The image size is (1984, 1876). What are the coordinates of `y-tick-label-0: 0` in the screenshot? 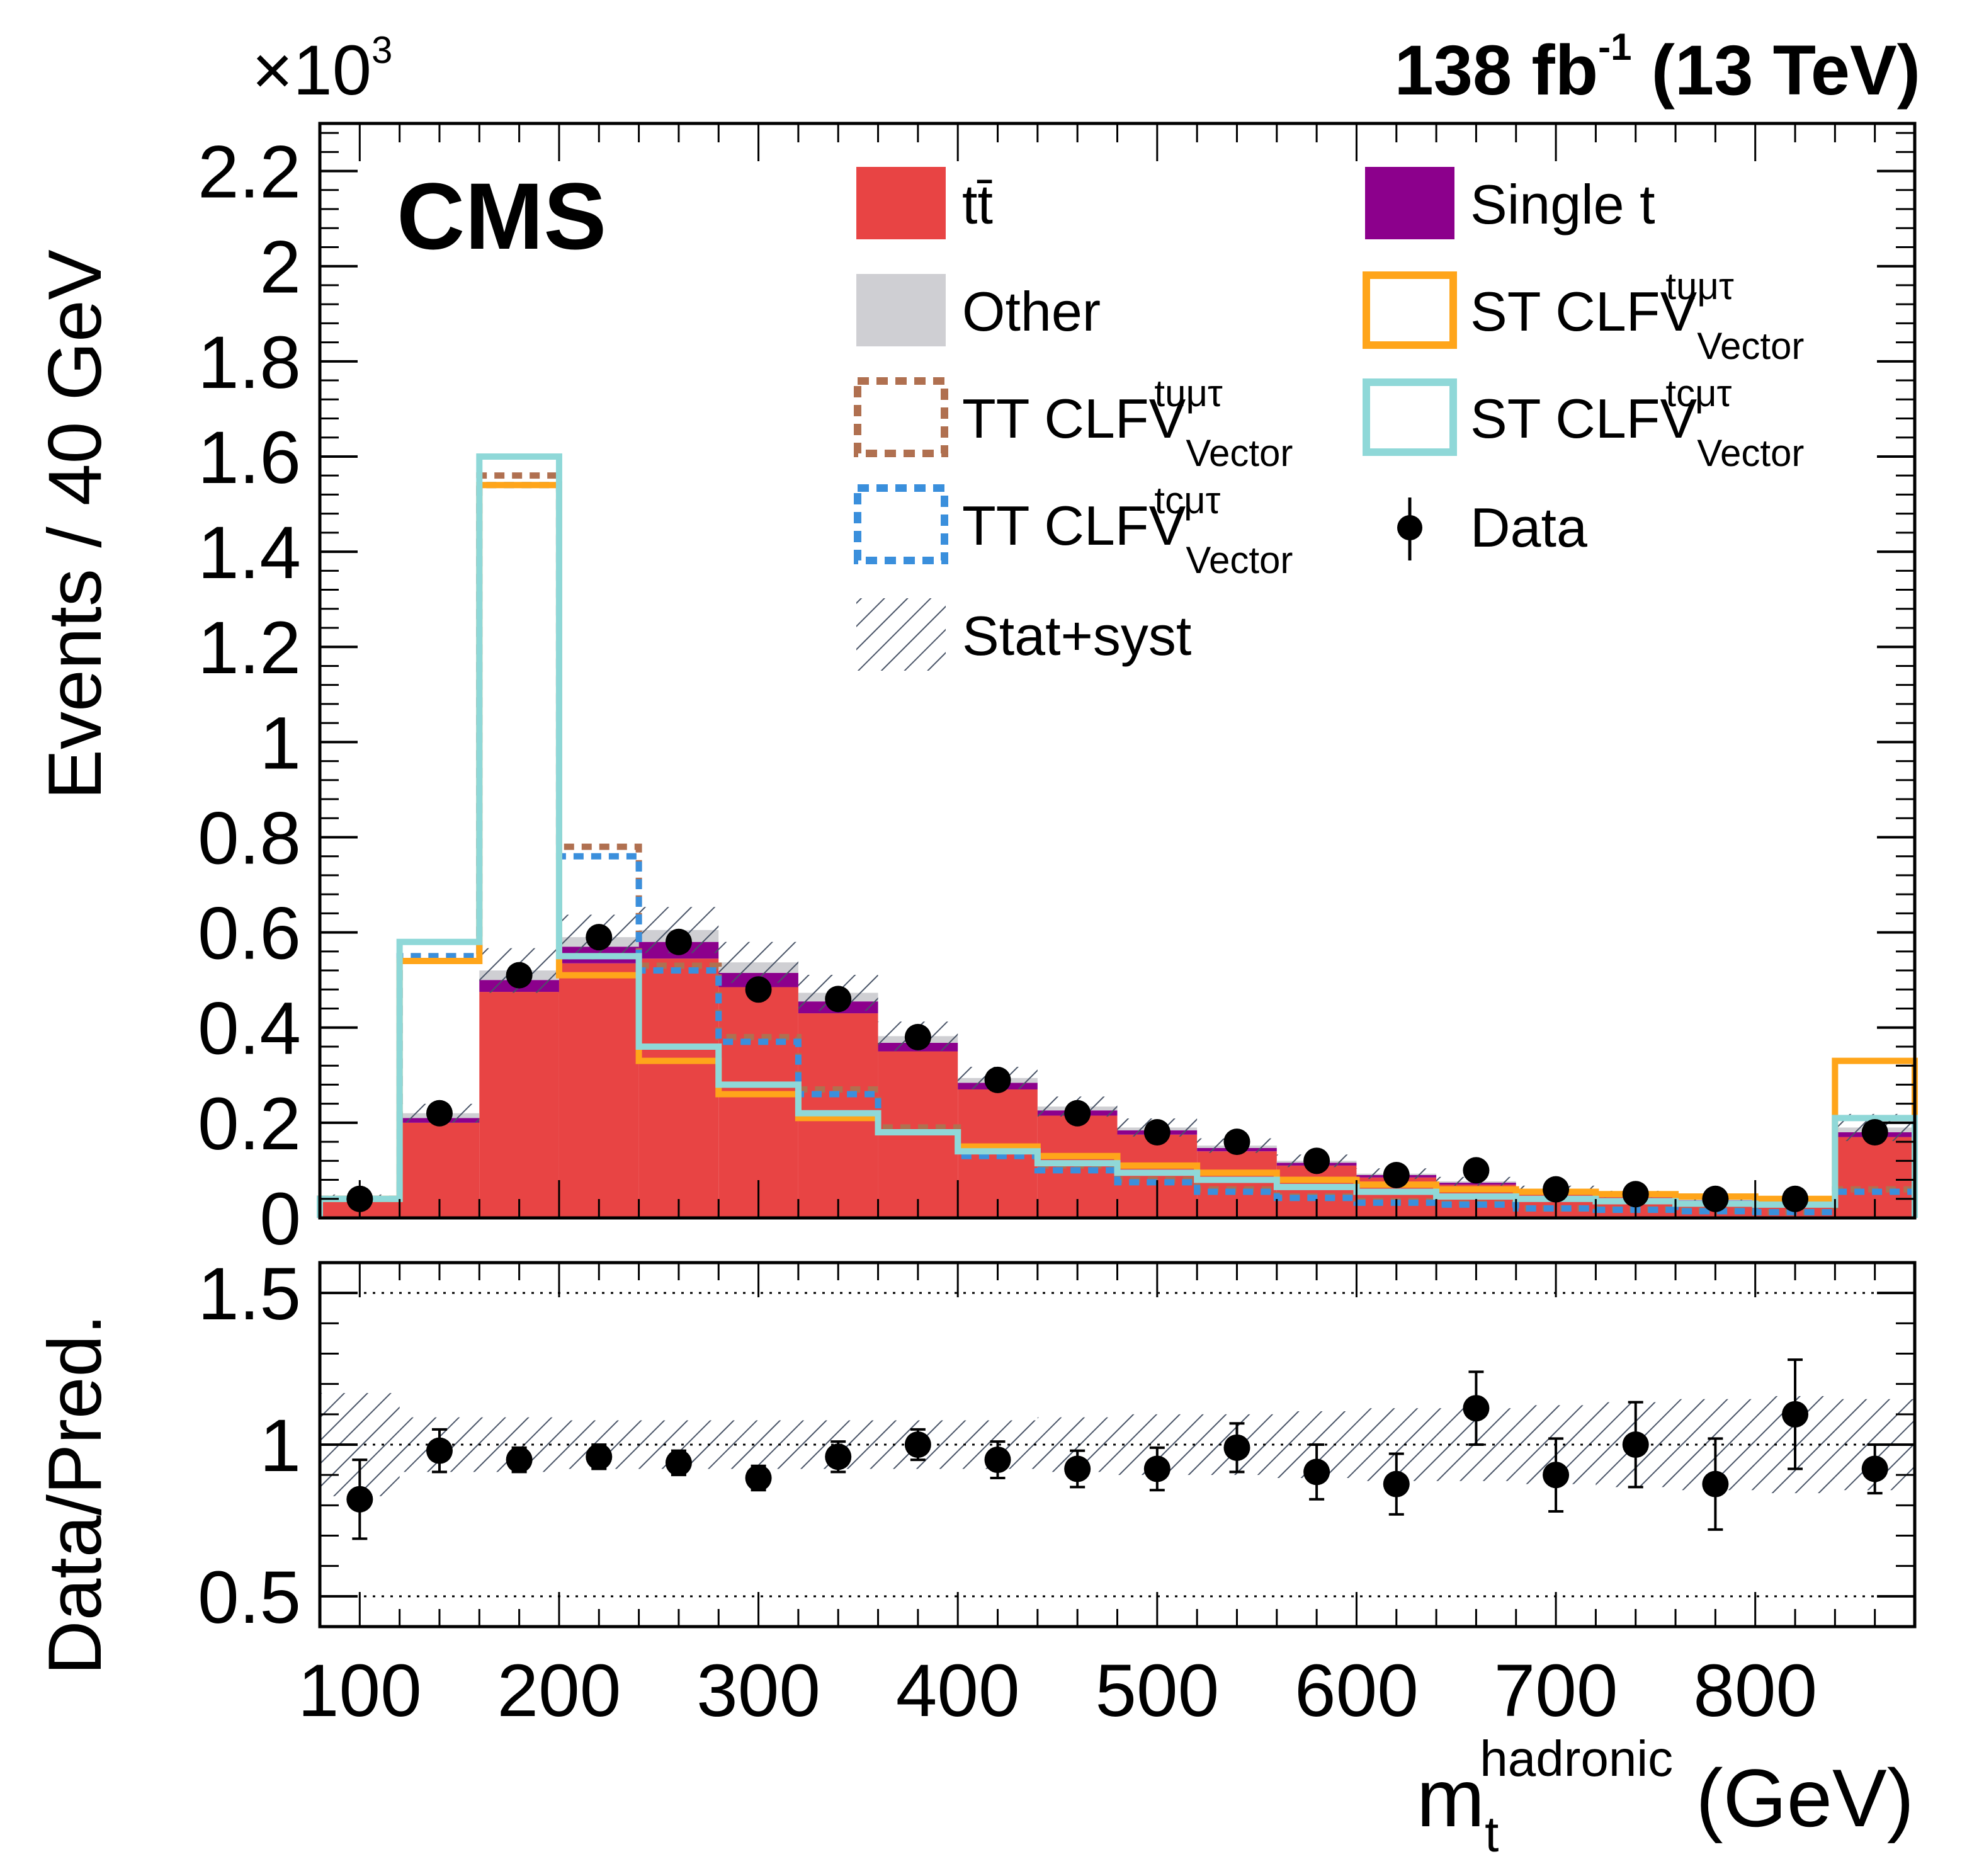 It's located at (280, 1219).